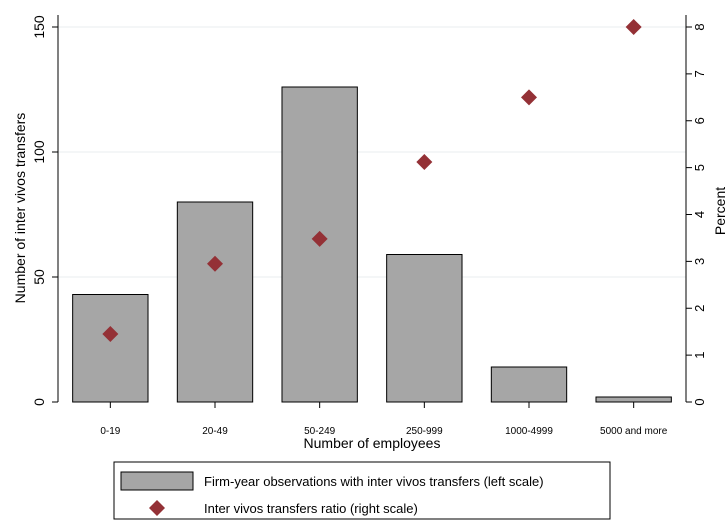 The image size is (727, 525). Describe the element at coordinates (699, 73) in the screenshot. I see `y-right-tick-label: 7` at that location.